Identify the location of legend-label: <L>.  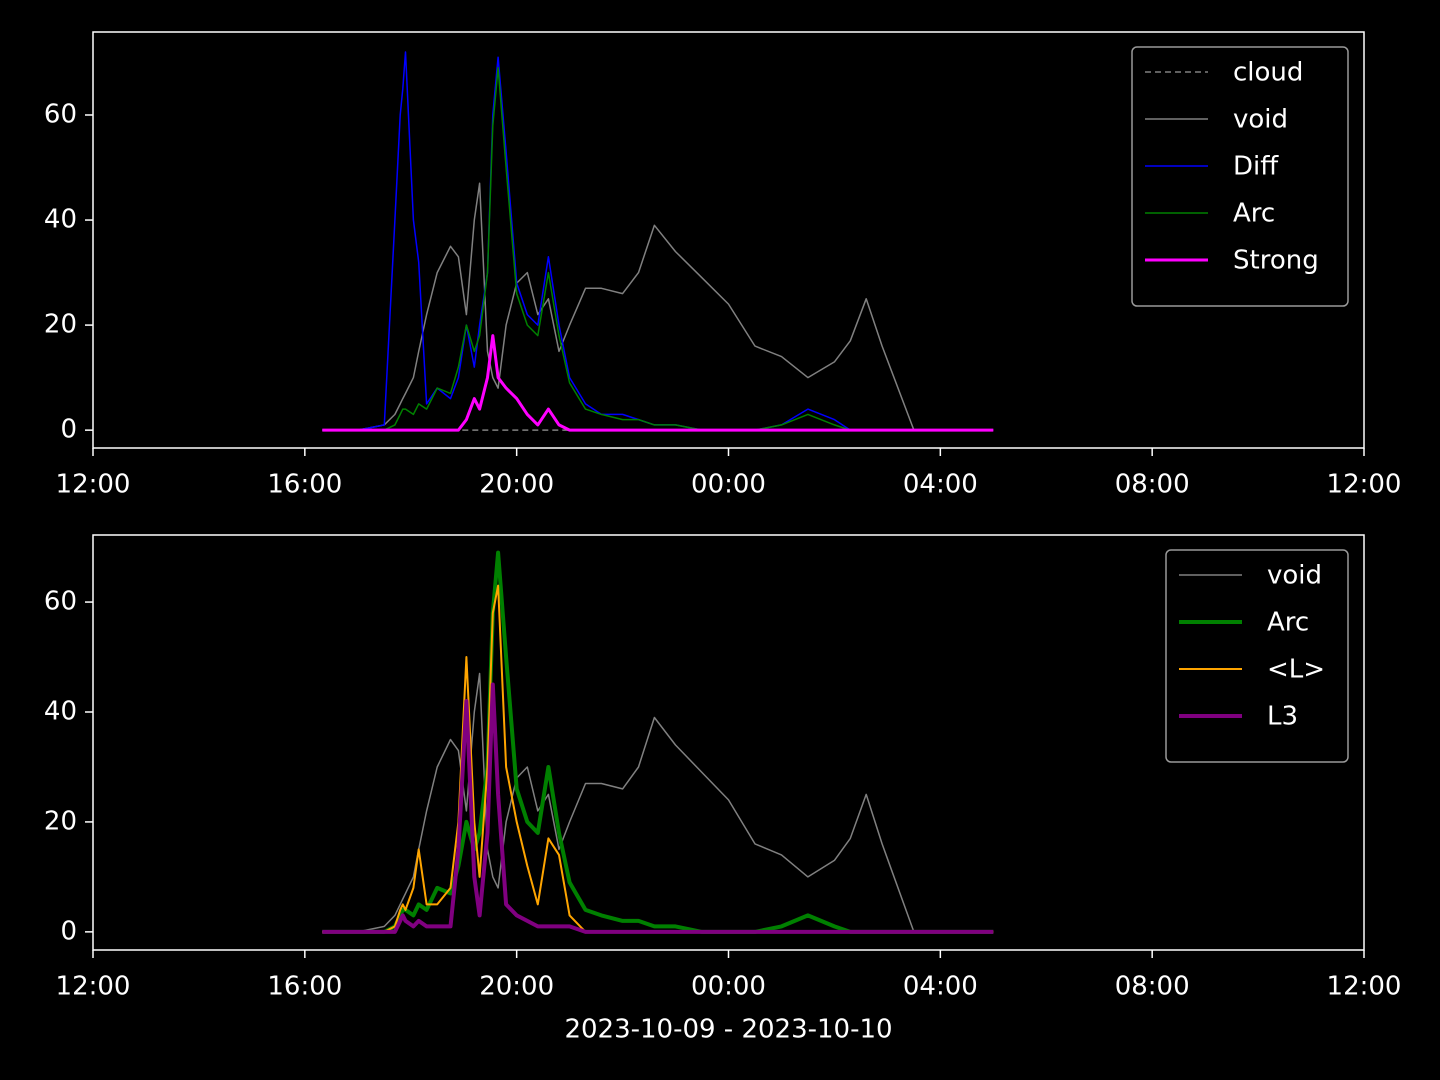
(1296, 670).